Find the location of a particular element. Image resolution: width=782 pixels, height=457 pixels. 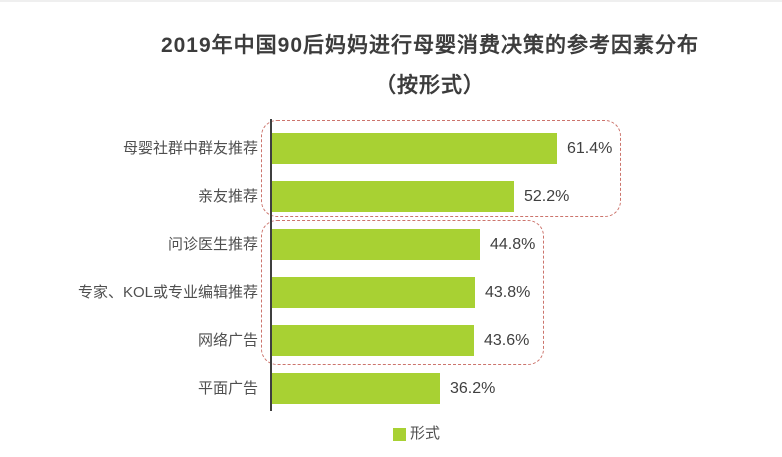

value-label: 44.8% is located at coordinates (513, 244).